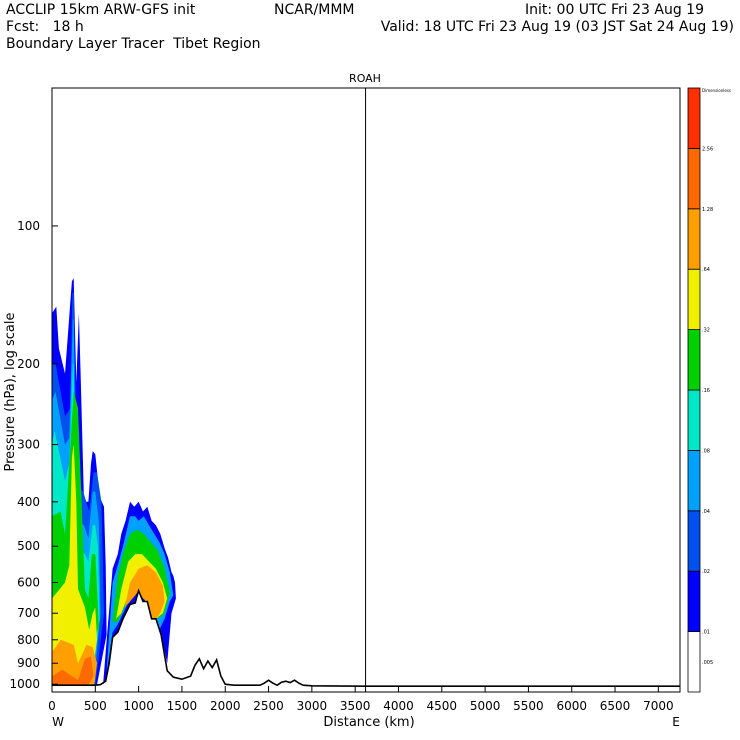 The image size is (740, 740). What do you see at coordinates (528, 706) in the screenshot?
I see `x-tick-label: 5500` at bounding box center [528, 706].